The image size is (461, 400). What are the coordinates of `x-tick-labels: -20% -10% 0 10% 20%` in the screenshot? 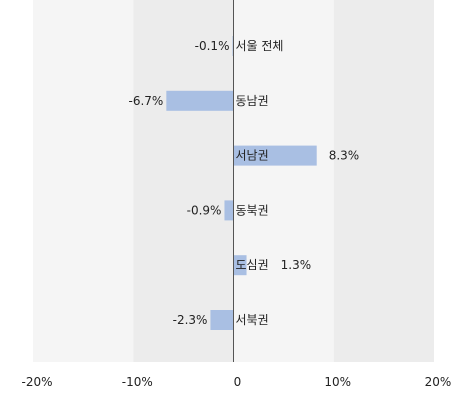 It's located at (236, 382).